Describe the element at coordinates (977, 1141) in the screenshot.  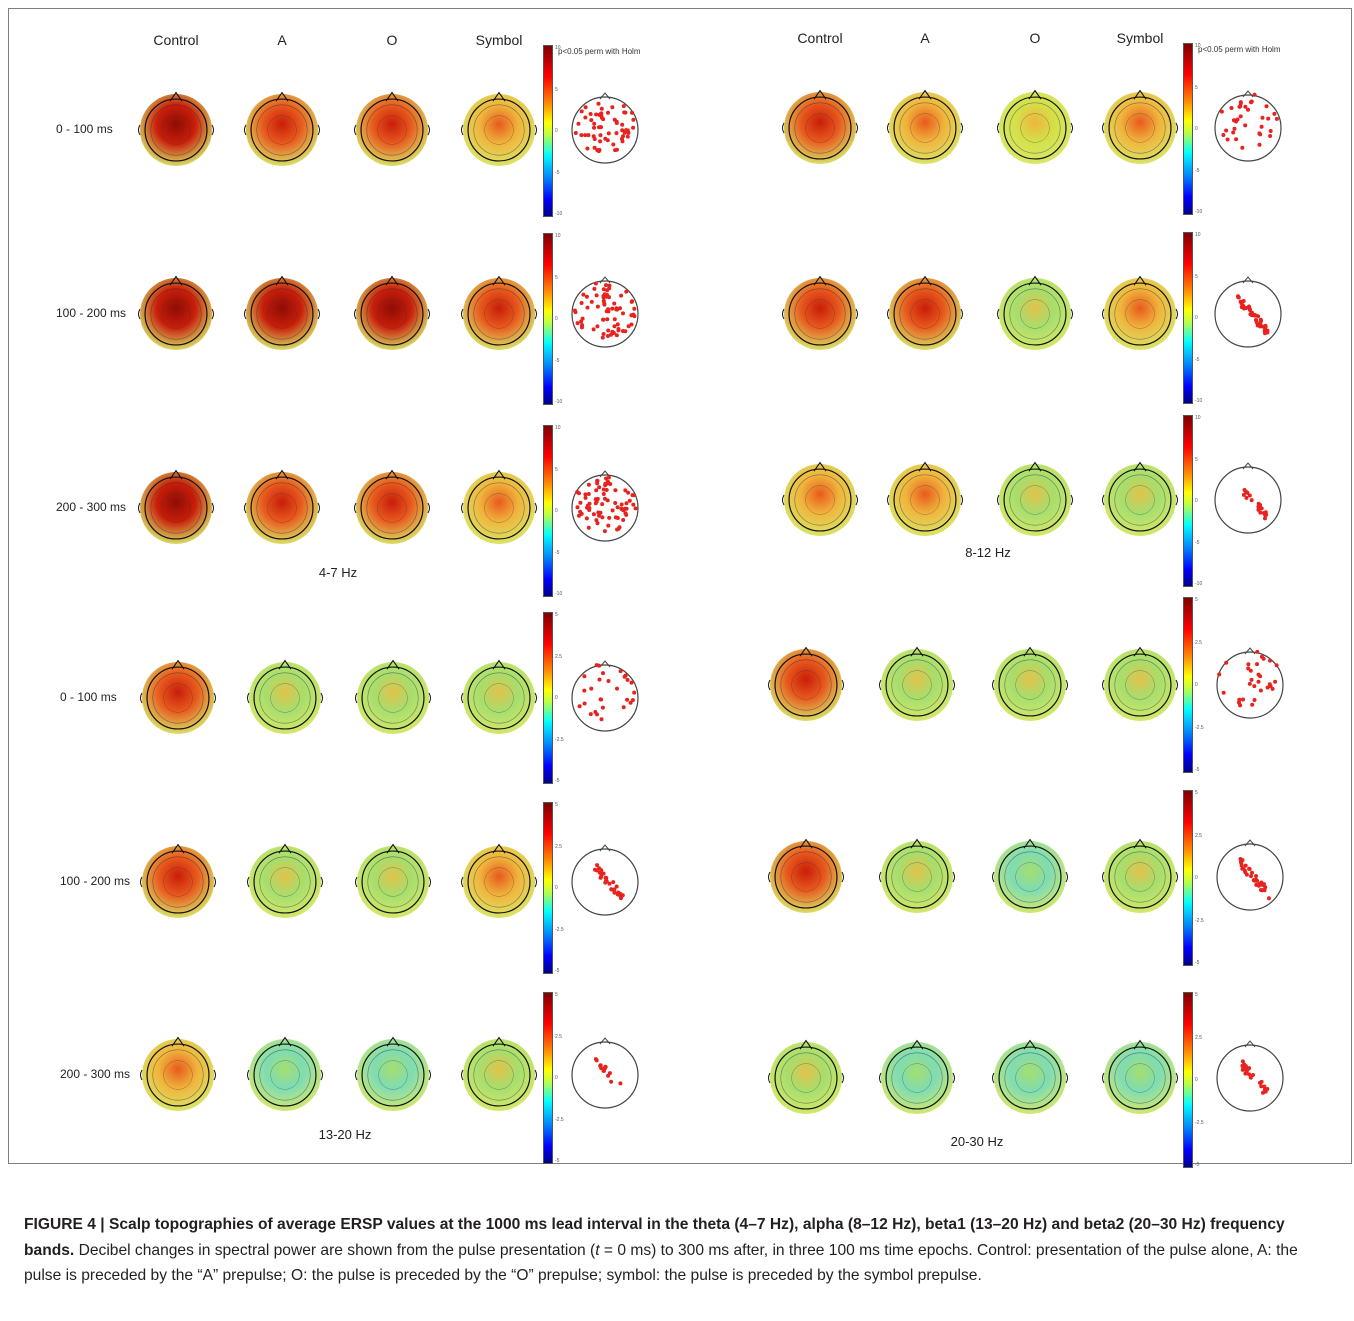
I see `band-label: 20-30 Hz` at that location.